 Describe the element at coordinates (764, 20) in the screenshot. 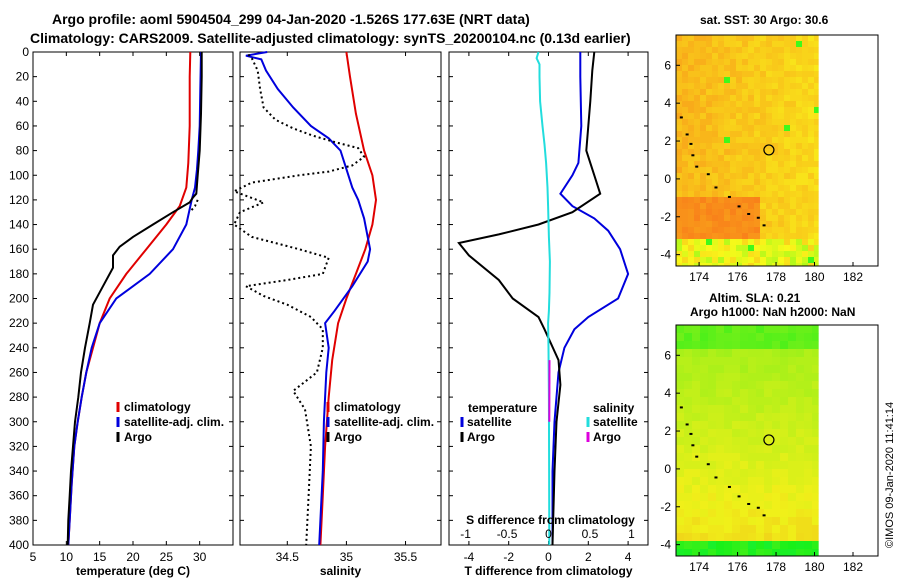

I see `sst-map-title: sat. SST: 30 Argo: 30.6` at that location.